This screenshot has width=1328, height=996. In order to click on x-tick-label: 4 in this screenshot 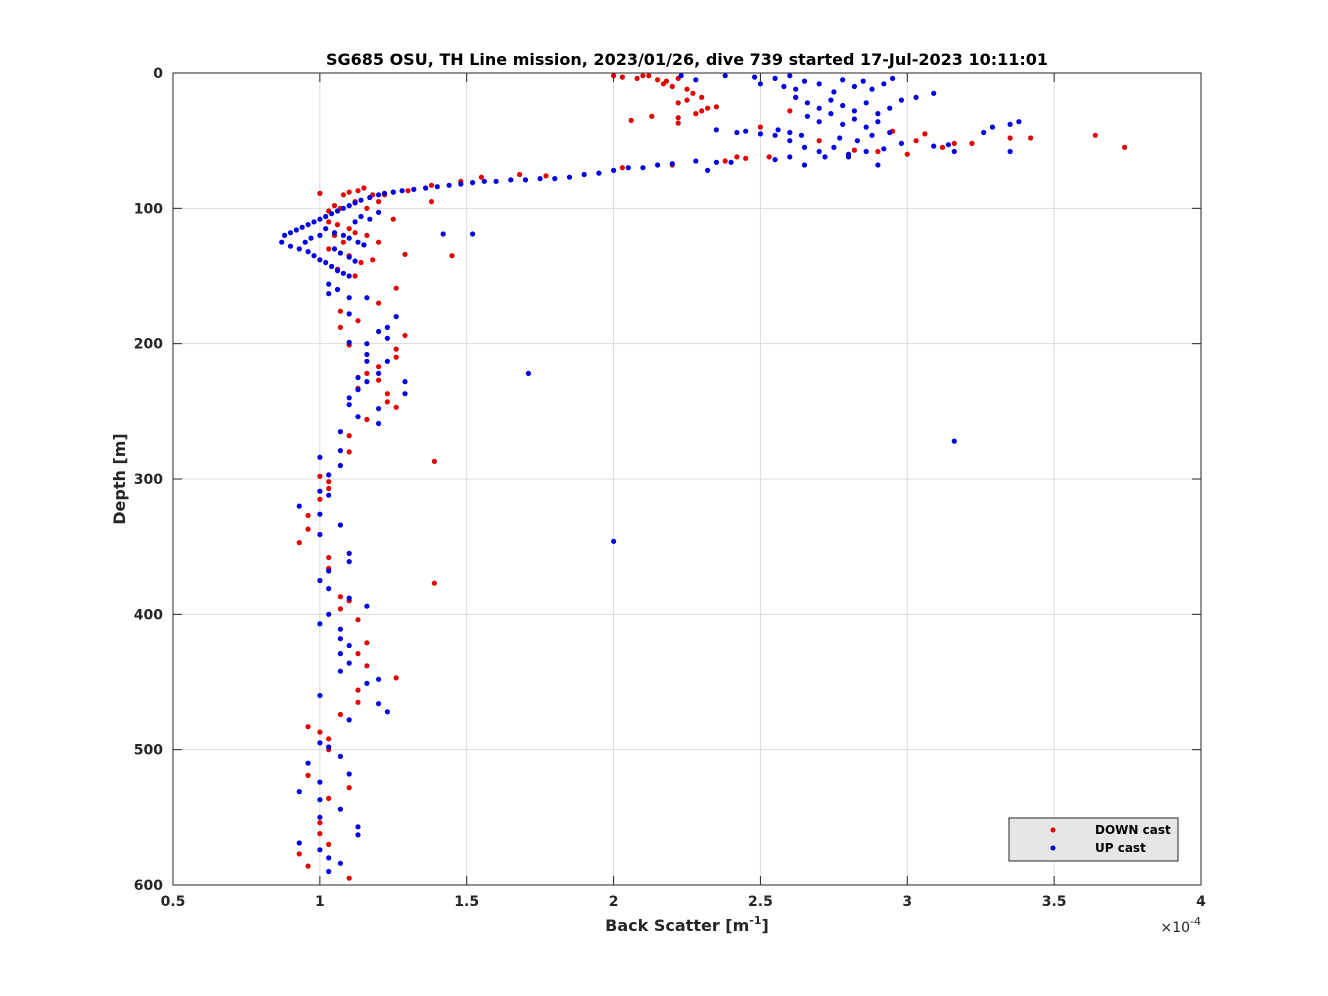, I will do `click(1201, 902)`.